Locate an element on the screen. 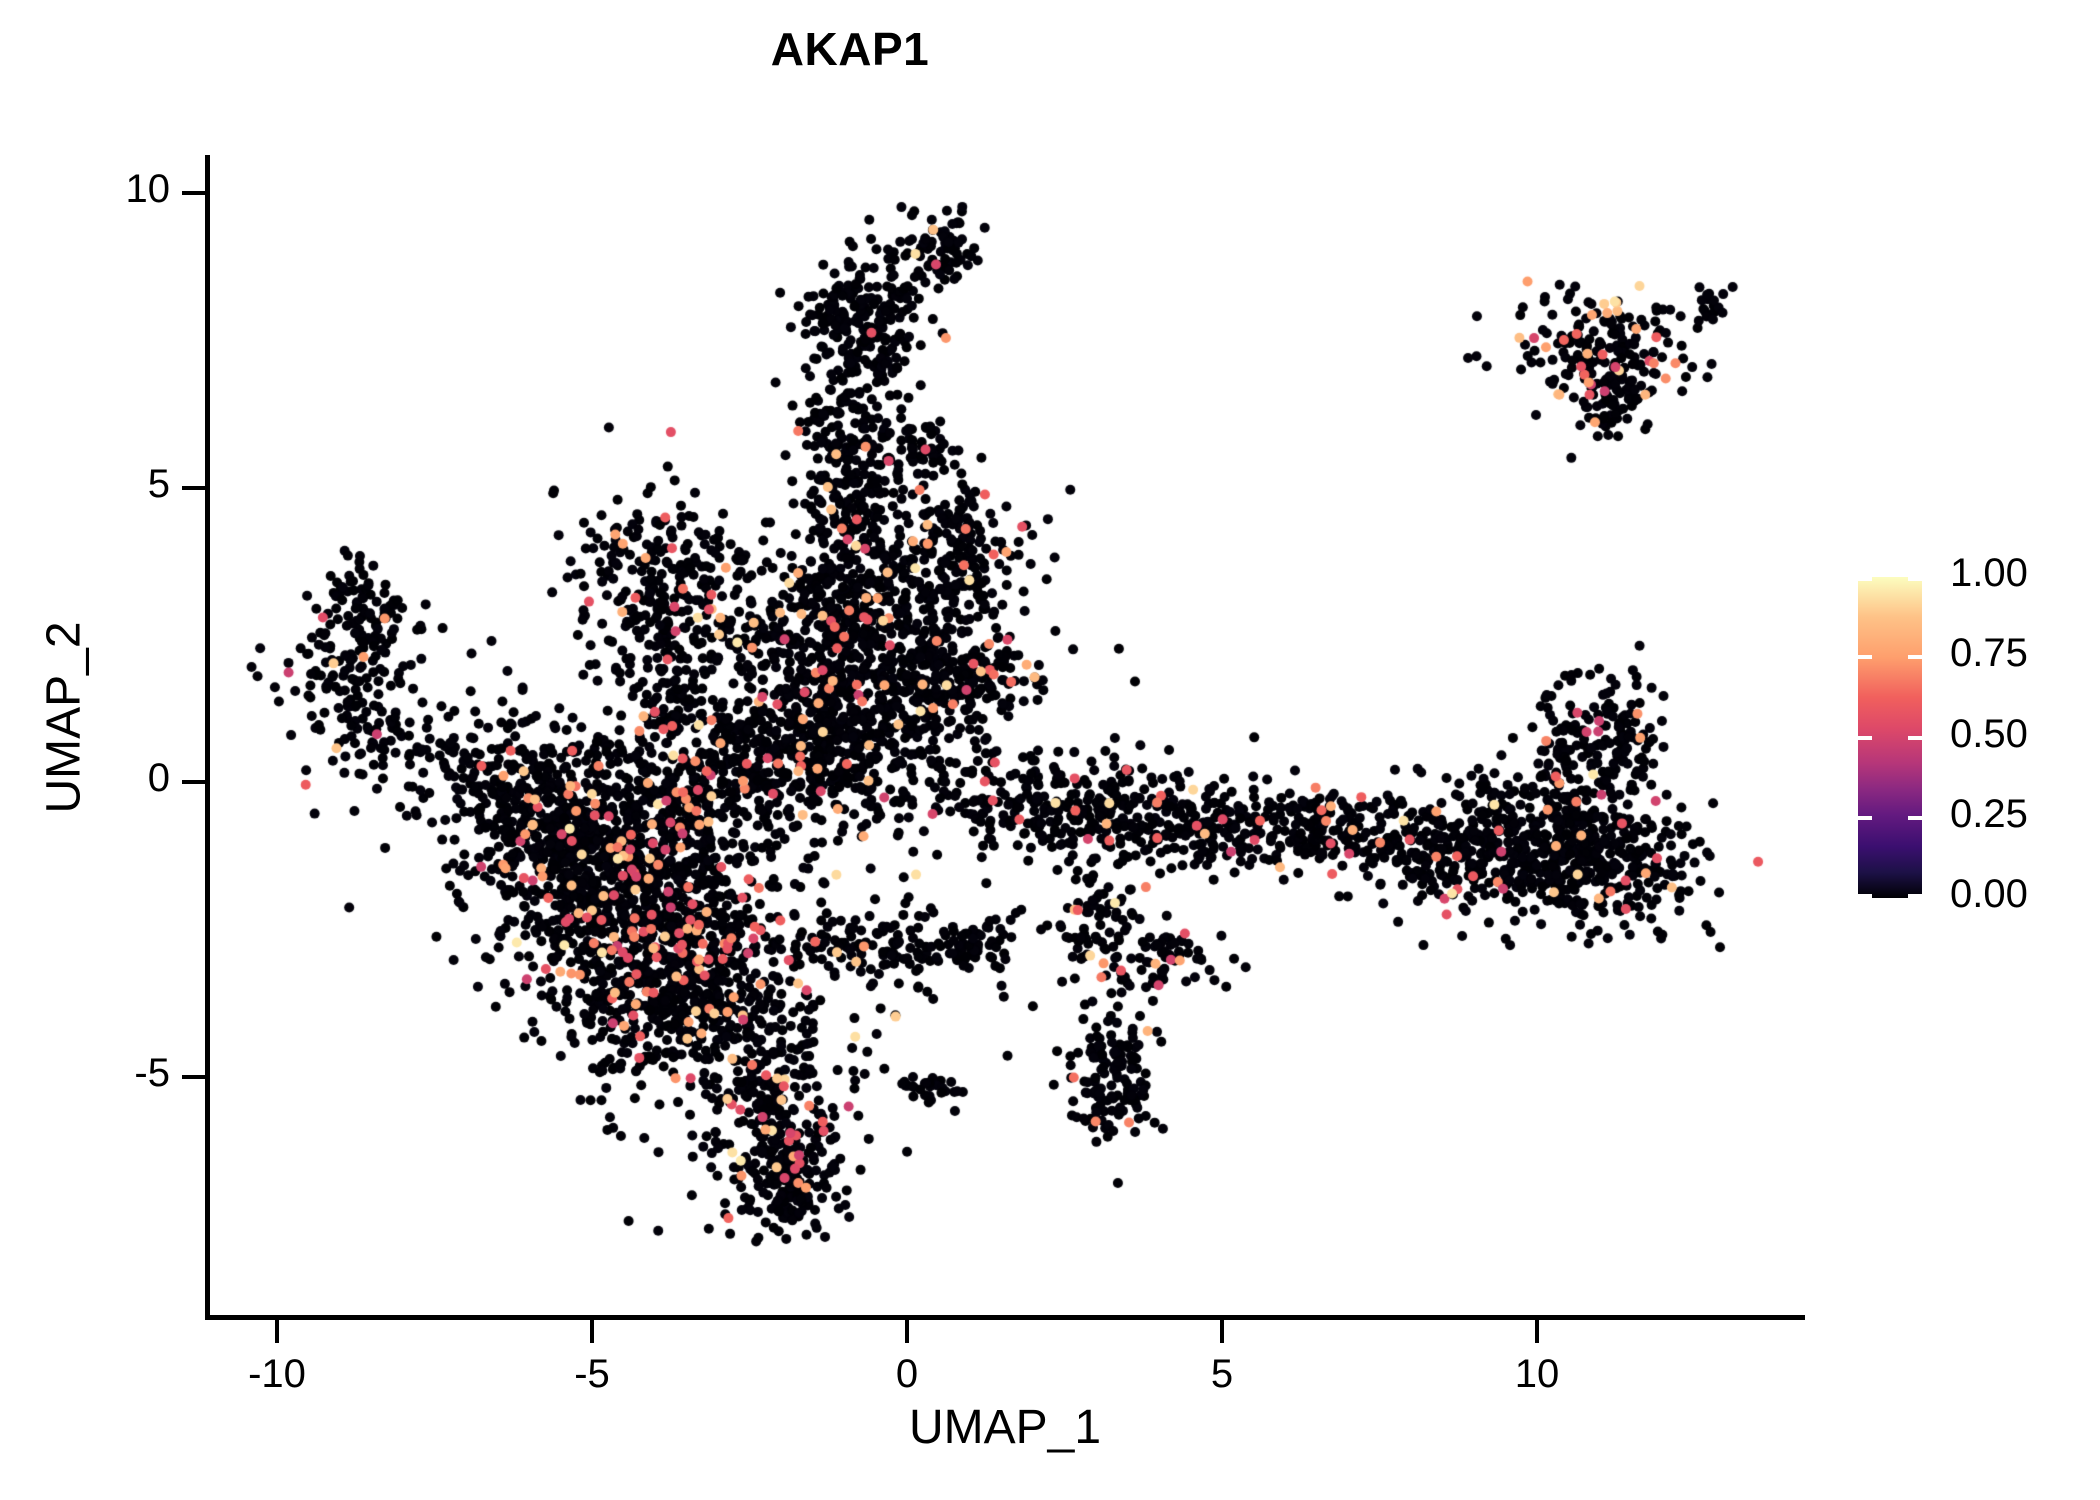 This screenshot has width=2100, height=1500. colorbar-tick-label: 0.25 is located at coordinates (1989, 813).